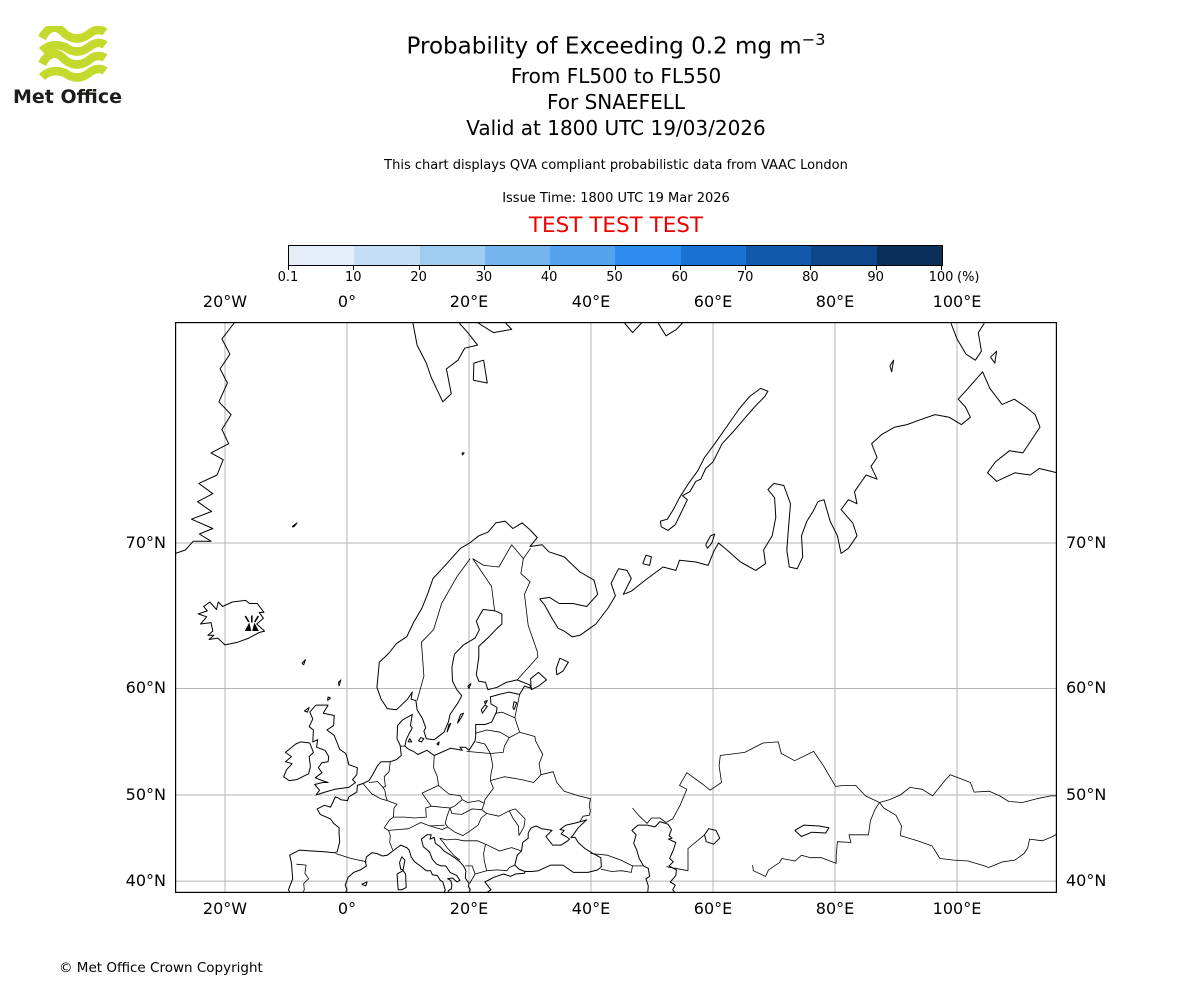 The width and height of the screenshot is (1200, 1000). I want to click on lon-label-bottom: 80°E, so click(835, 908).